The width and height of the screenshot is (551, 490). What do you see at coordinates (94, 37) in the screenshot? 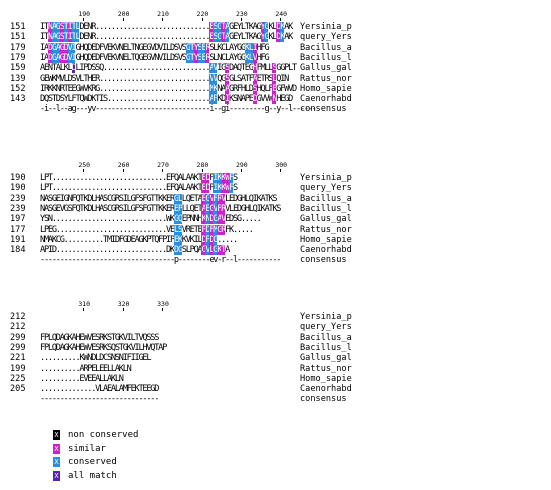
I see `residue: R` at bounding box center [94, 37].